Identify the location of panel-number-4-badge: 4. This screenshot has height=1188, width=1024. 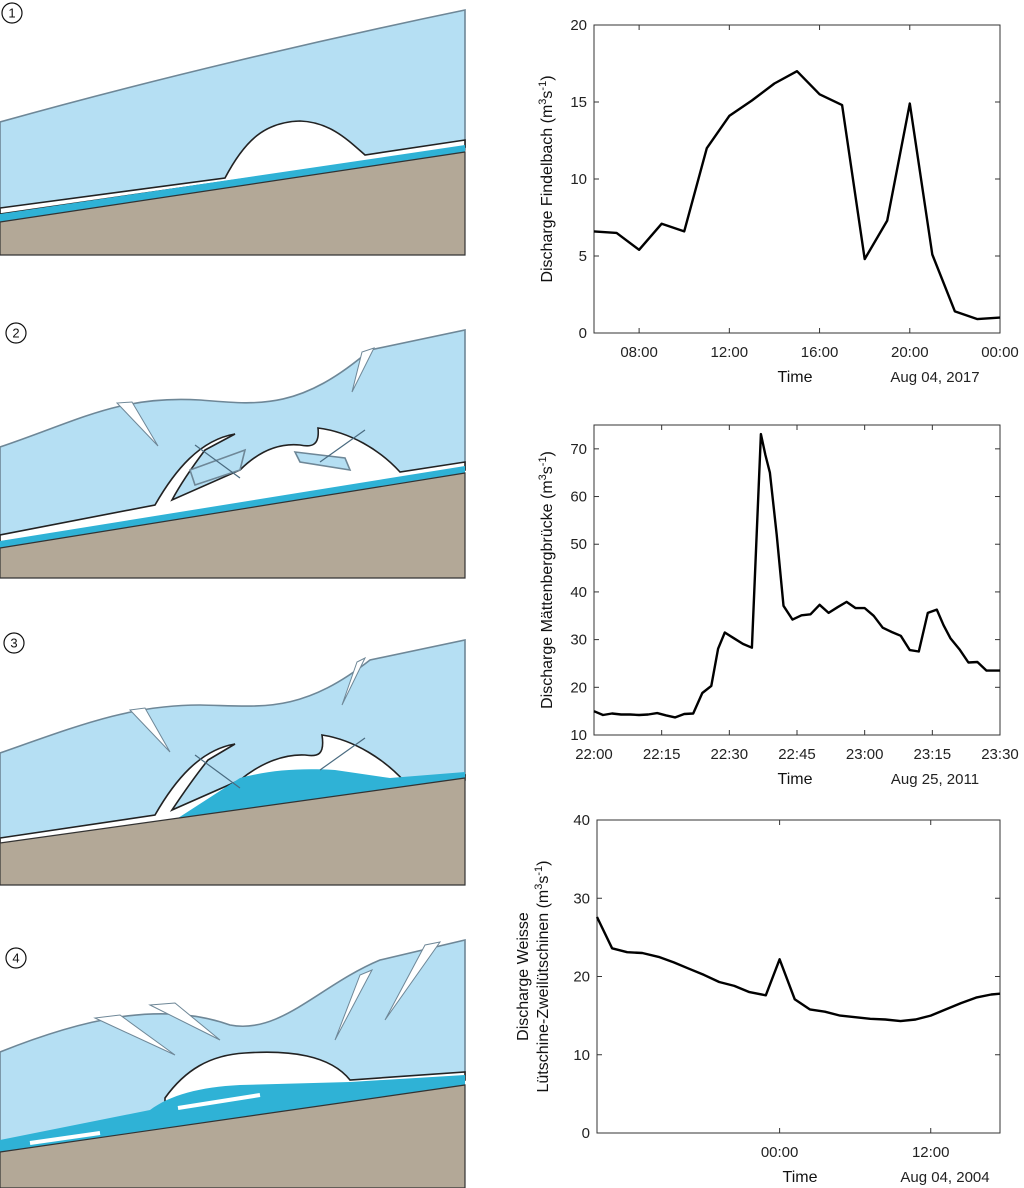
(16, 958).